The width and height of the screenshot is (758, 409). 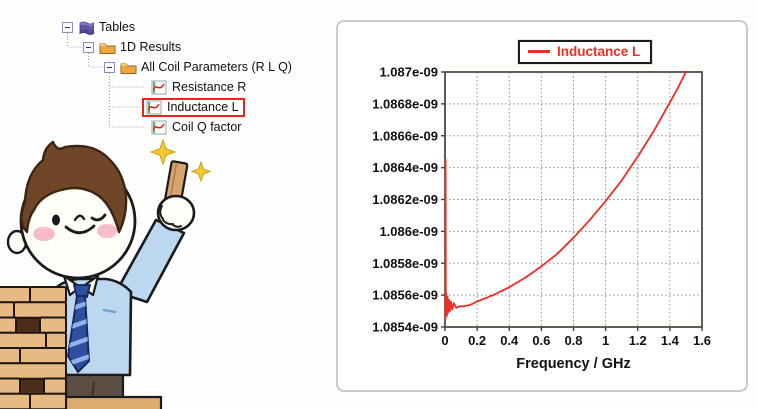 What do you see at coordinates (82, 291) in the screenshot?
I see `tie-knot` at bounding box center [82, 291].